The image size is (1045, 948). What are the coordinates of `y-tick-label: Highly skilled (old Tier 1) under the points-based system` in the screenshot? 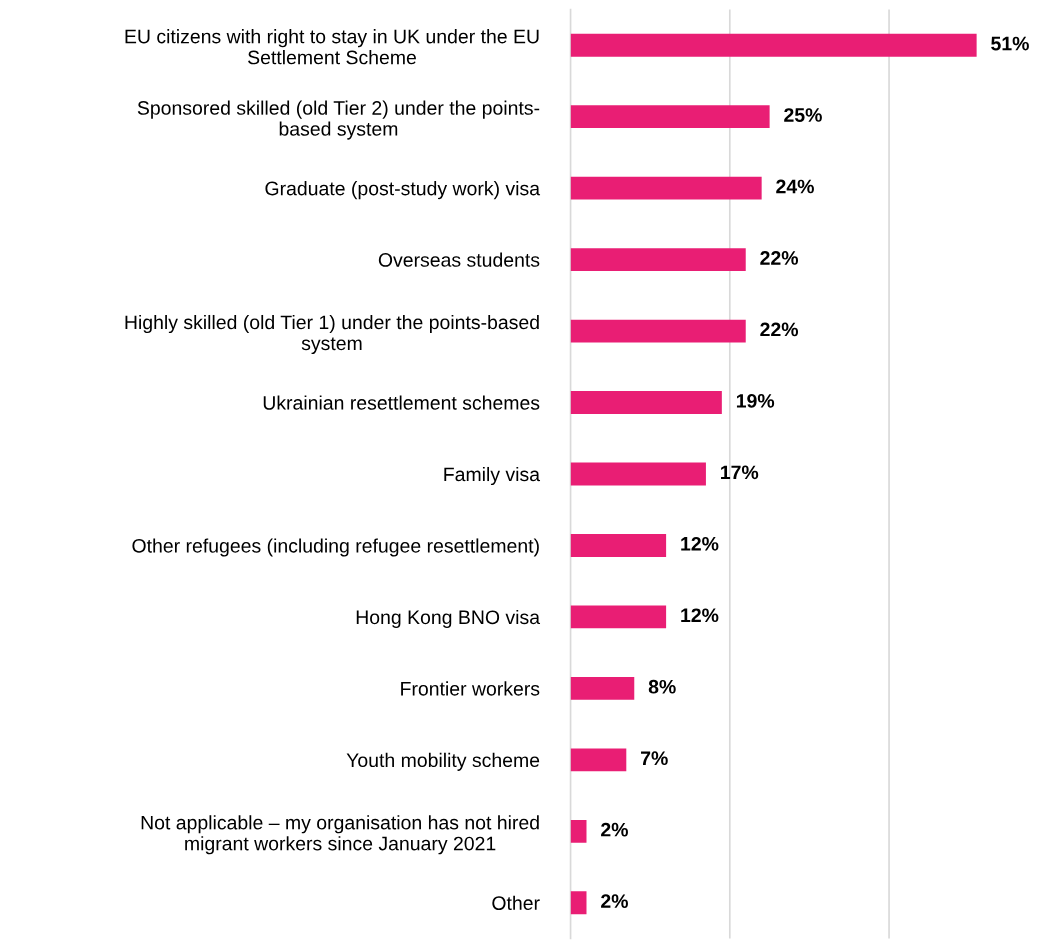 It's located at (332, 334).